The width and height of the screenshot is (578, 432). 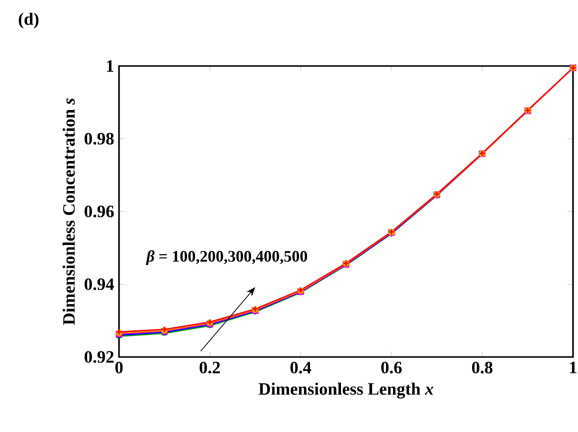 What do you see at coordinates (68, 211) in the screenshot?
I see `y-axis-title: Dimensionless Concentration s` at bounding box center [68, 211].